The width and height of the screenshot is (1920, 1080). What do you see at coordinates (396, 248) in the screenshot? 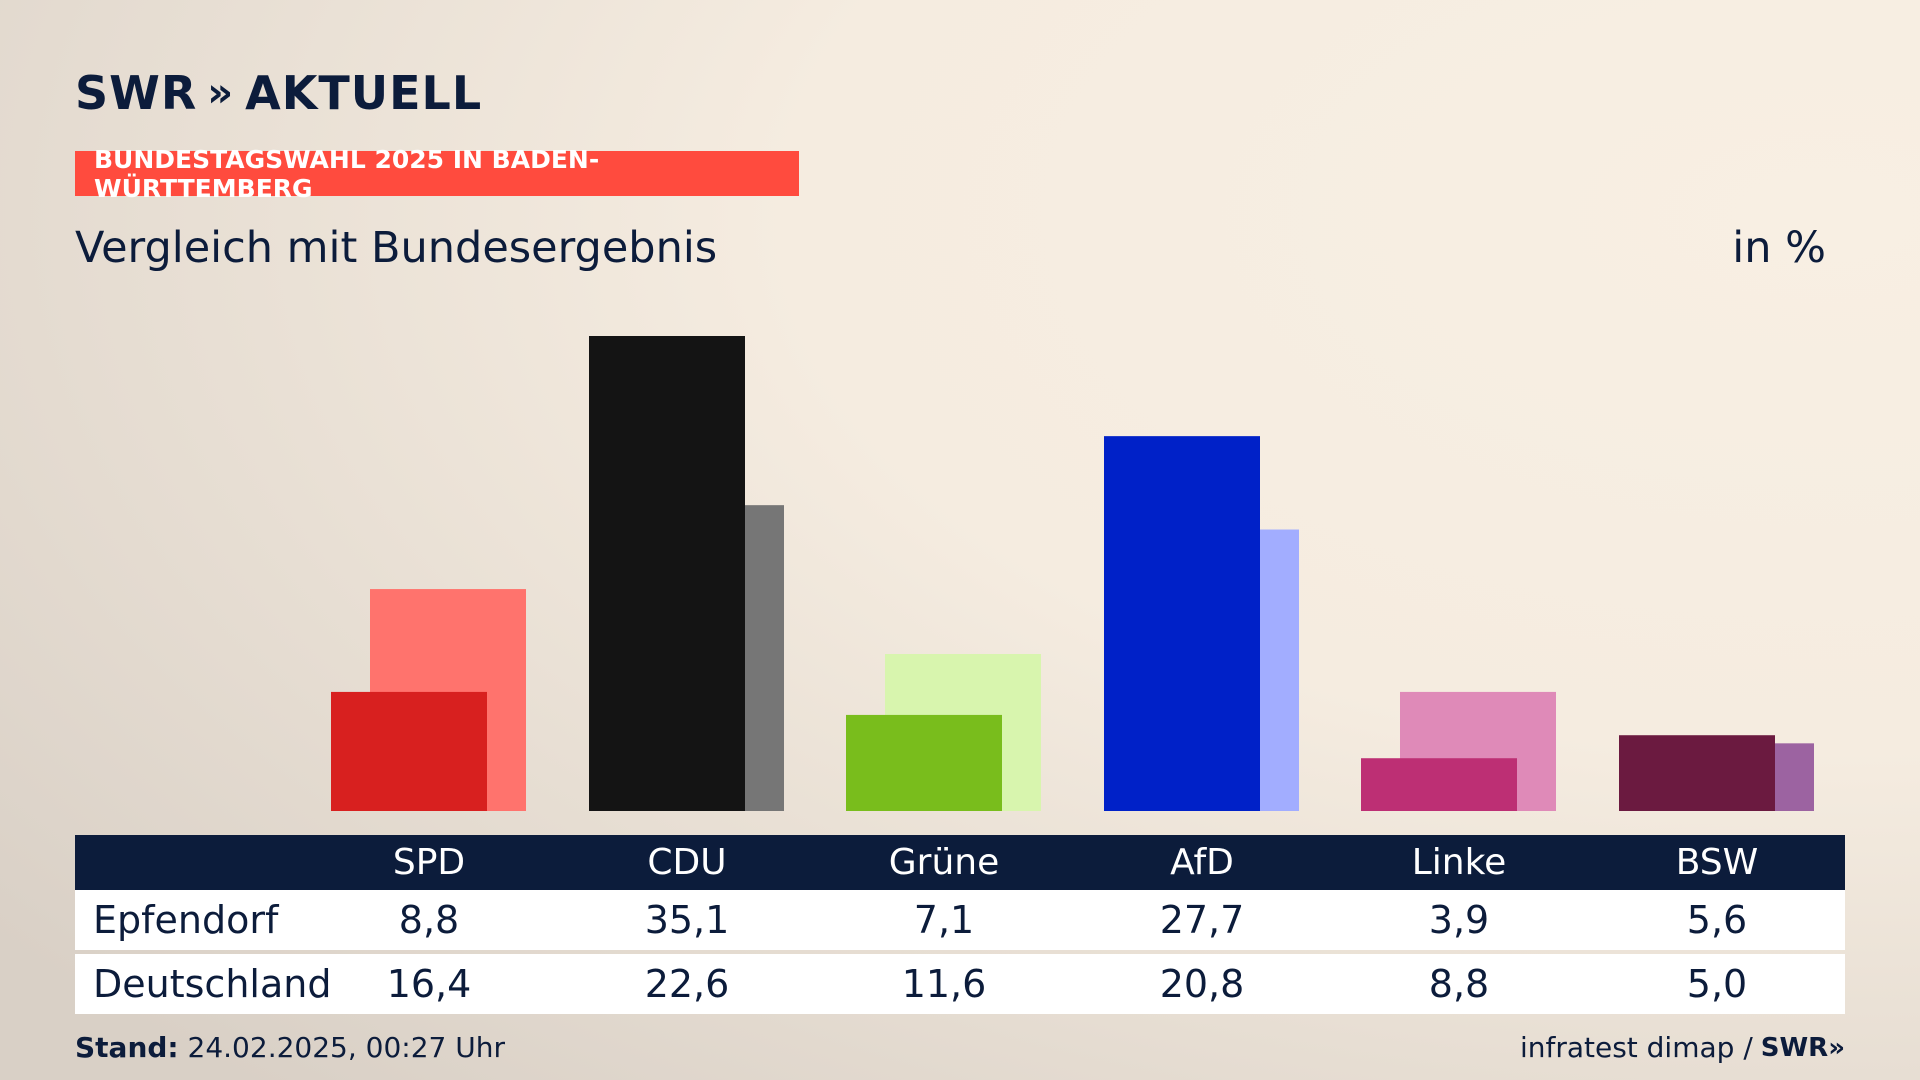
I see `chart-subtitle: Vergleich mit Bundesergebnis` at bounding box center [396, 248].